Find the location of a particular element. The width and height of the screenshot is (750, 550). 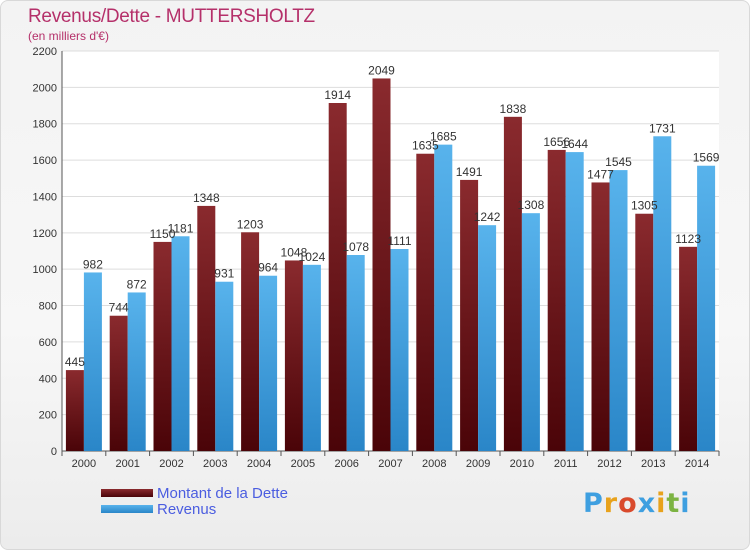

chart-title: Revenus/Dette - MUTTERSHOLTZ is located at coordinates (171, 16).